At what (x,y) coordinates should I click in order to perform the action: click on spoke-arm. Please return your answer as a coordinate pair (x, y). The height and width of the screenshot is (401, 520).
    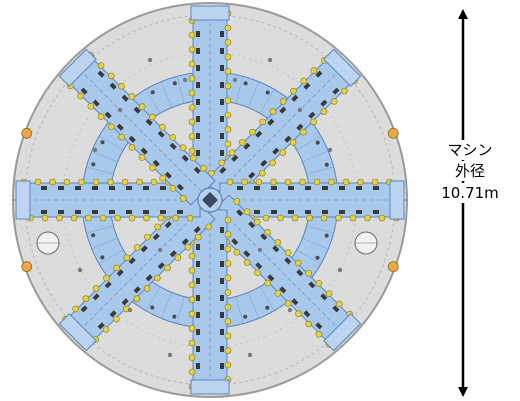
    Looking at the image, I should click on (137, 127).